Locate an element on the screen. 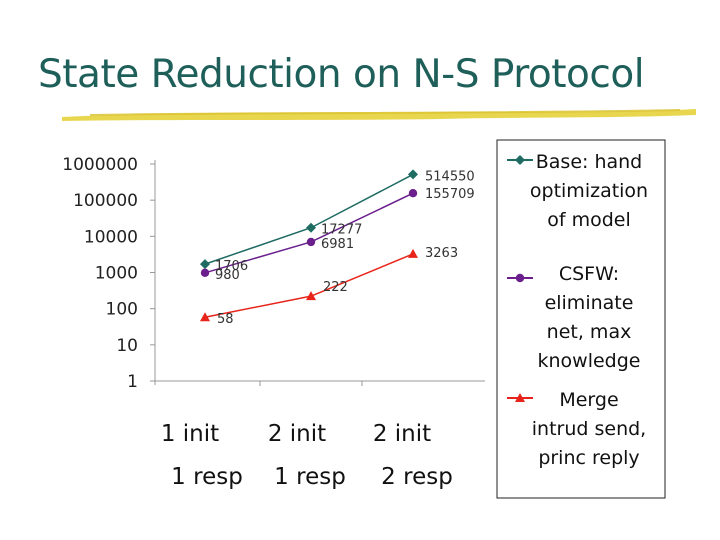  series-triangle is located at coordinates (309, 285).